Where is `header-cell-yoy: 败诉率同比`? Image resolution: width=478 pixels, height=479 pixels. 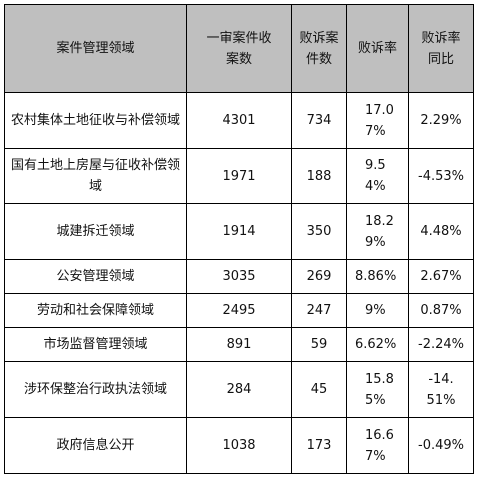 header-cell-yoy: 败诉率同比 is located at coordinates (441, 48).